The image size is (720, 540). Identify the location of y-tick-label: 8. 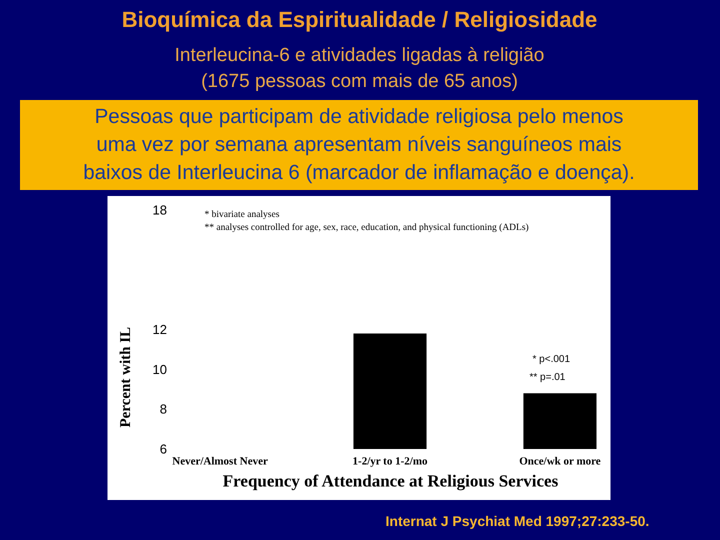
(163, 409).